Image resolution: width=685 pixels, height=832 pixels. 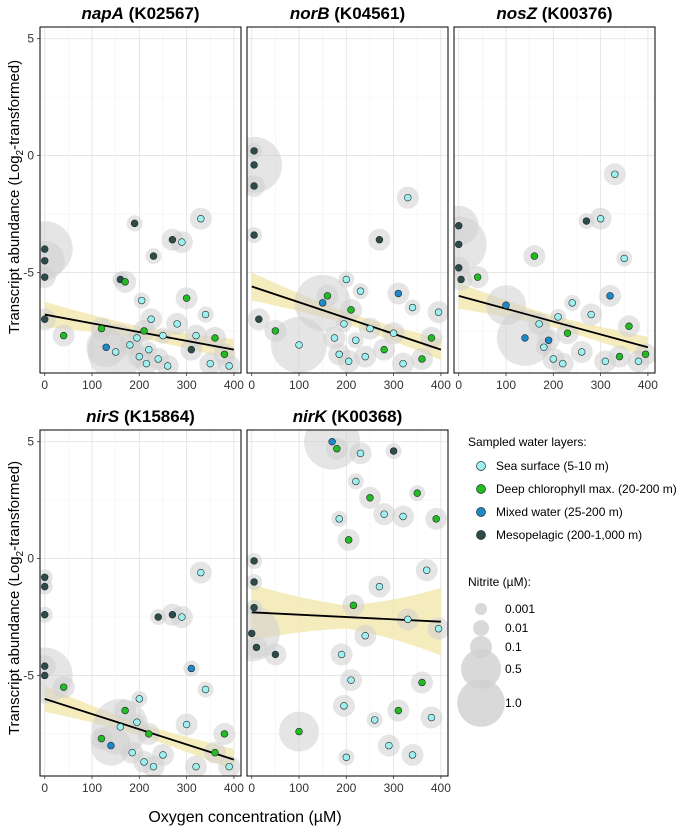 What do you see at coordinates (553, 321) in the screenshot?
I see `regression-line` at bounding box center [553, 321].